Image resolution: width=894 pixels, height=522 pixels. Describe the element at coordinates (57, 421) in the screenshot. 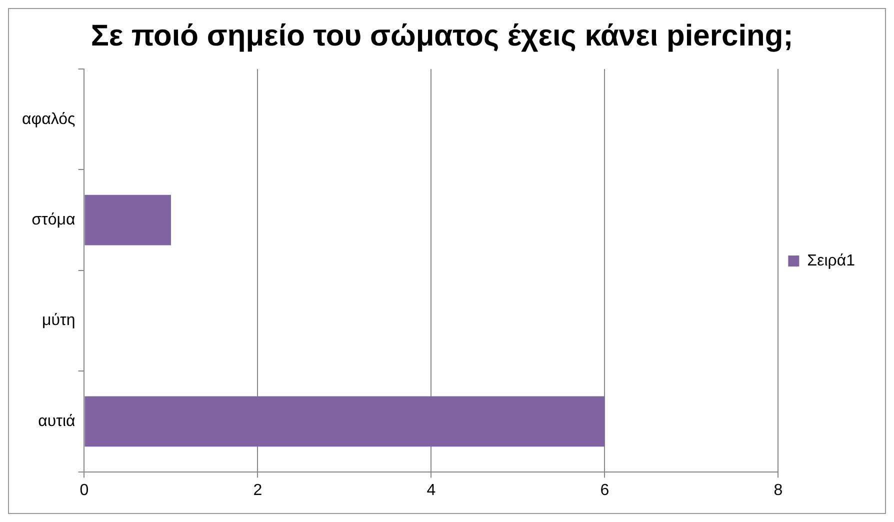

I see `y-tick-label: αυτιά` at that location.